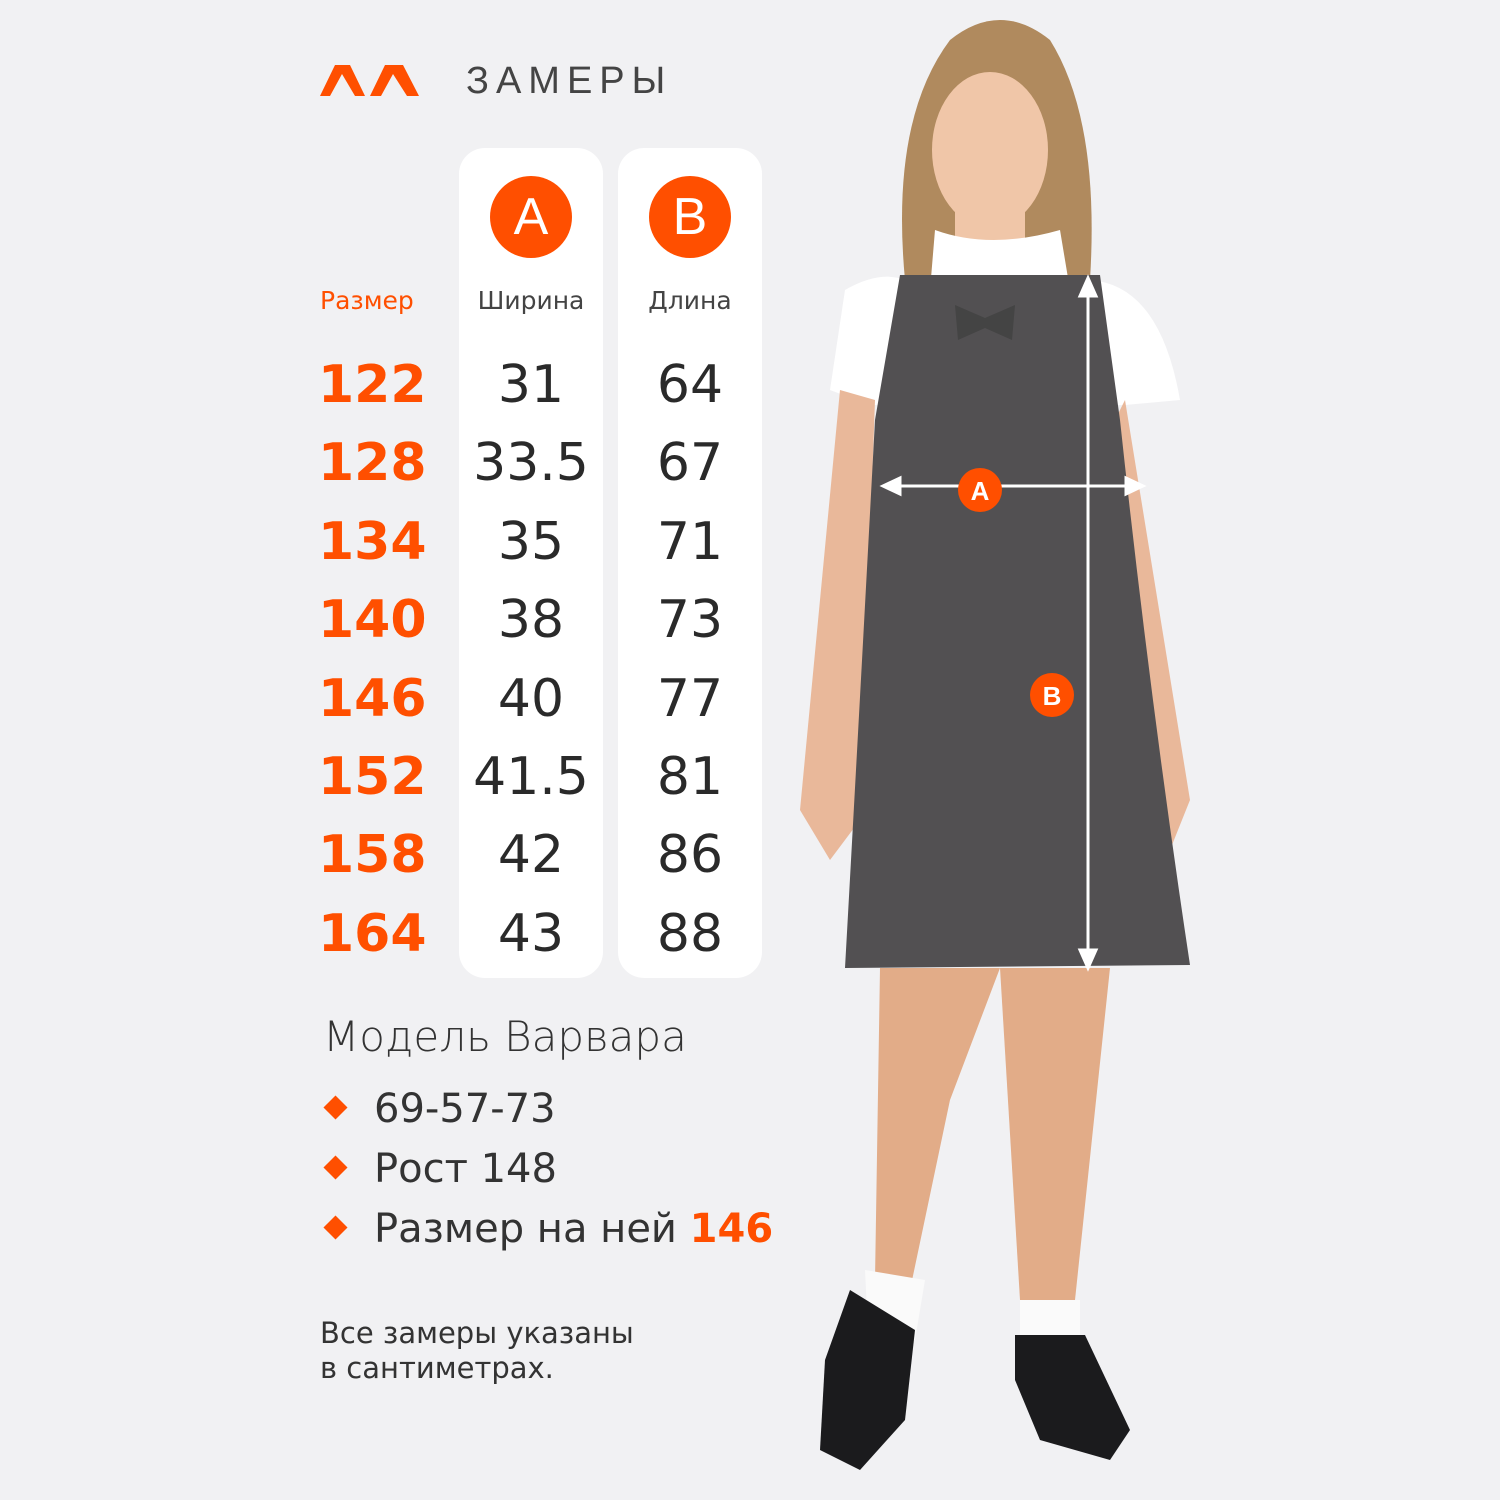  Describe the element at coordinates (531, 698) in the screenshot. I see `width-cell: 40` at that location.